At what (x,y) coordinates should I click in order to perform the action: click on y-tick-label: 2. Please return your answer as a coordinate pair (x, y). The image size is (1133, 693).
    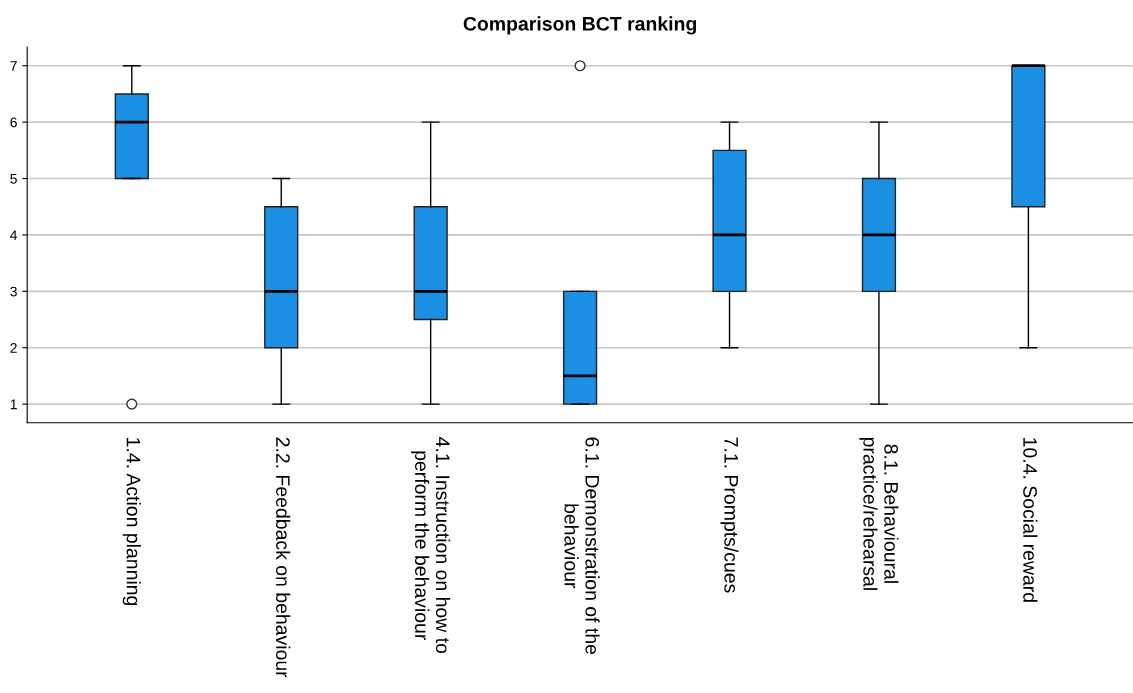
    Looking at the image, I should click on (13, 348).